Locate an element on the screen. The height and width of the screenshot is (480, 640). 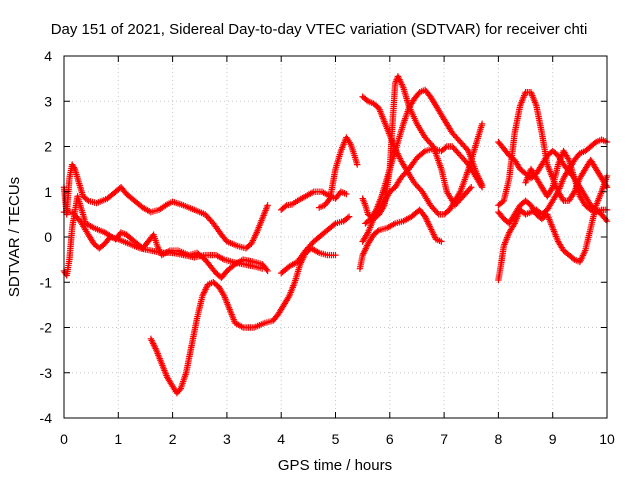
y-tick-label: 0 is located at coordinates (48, 237).